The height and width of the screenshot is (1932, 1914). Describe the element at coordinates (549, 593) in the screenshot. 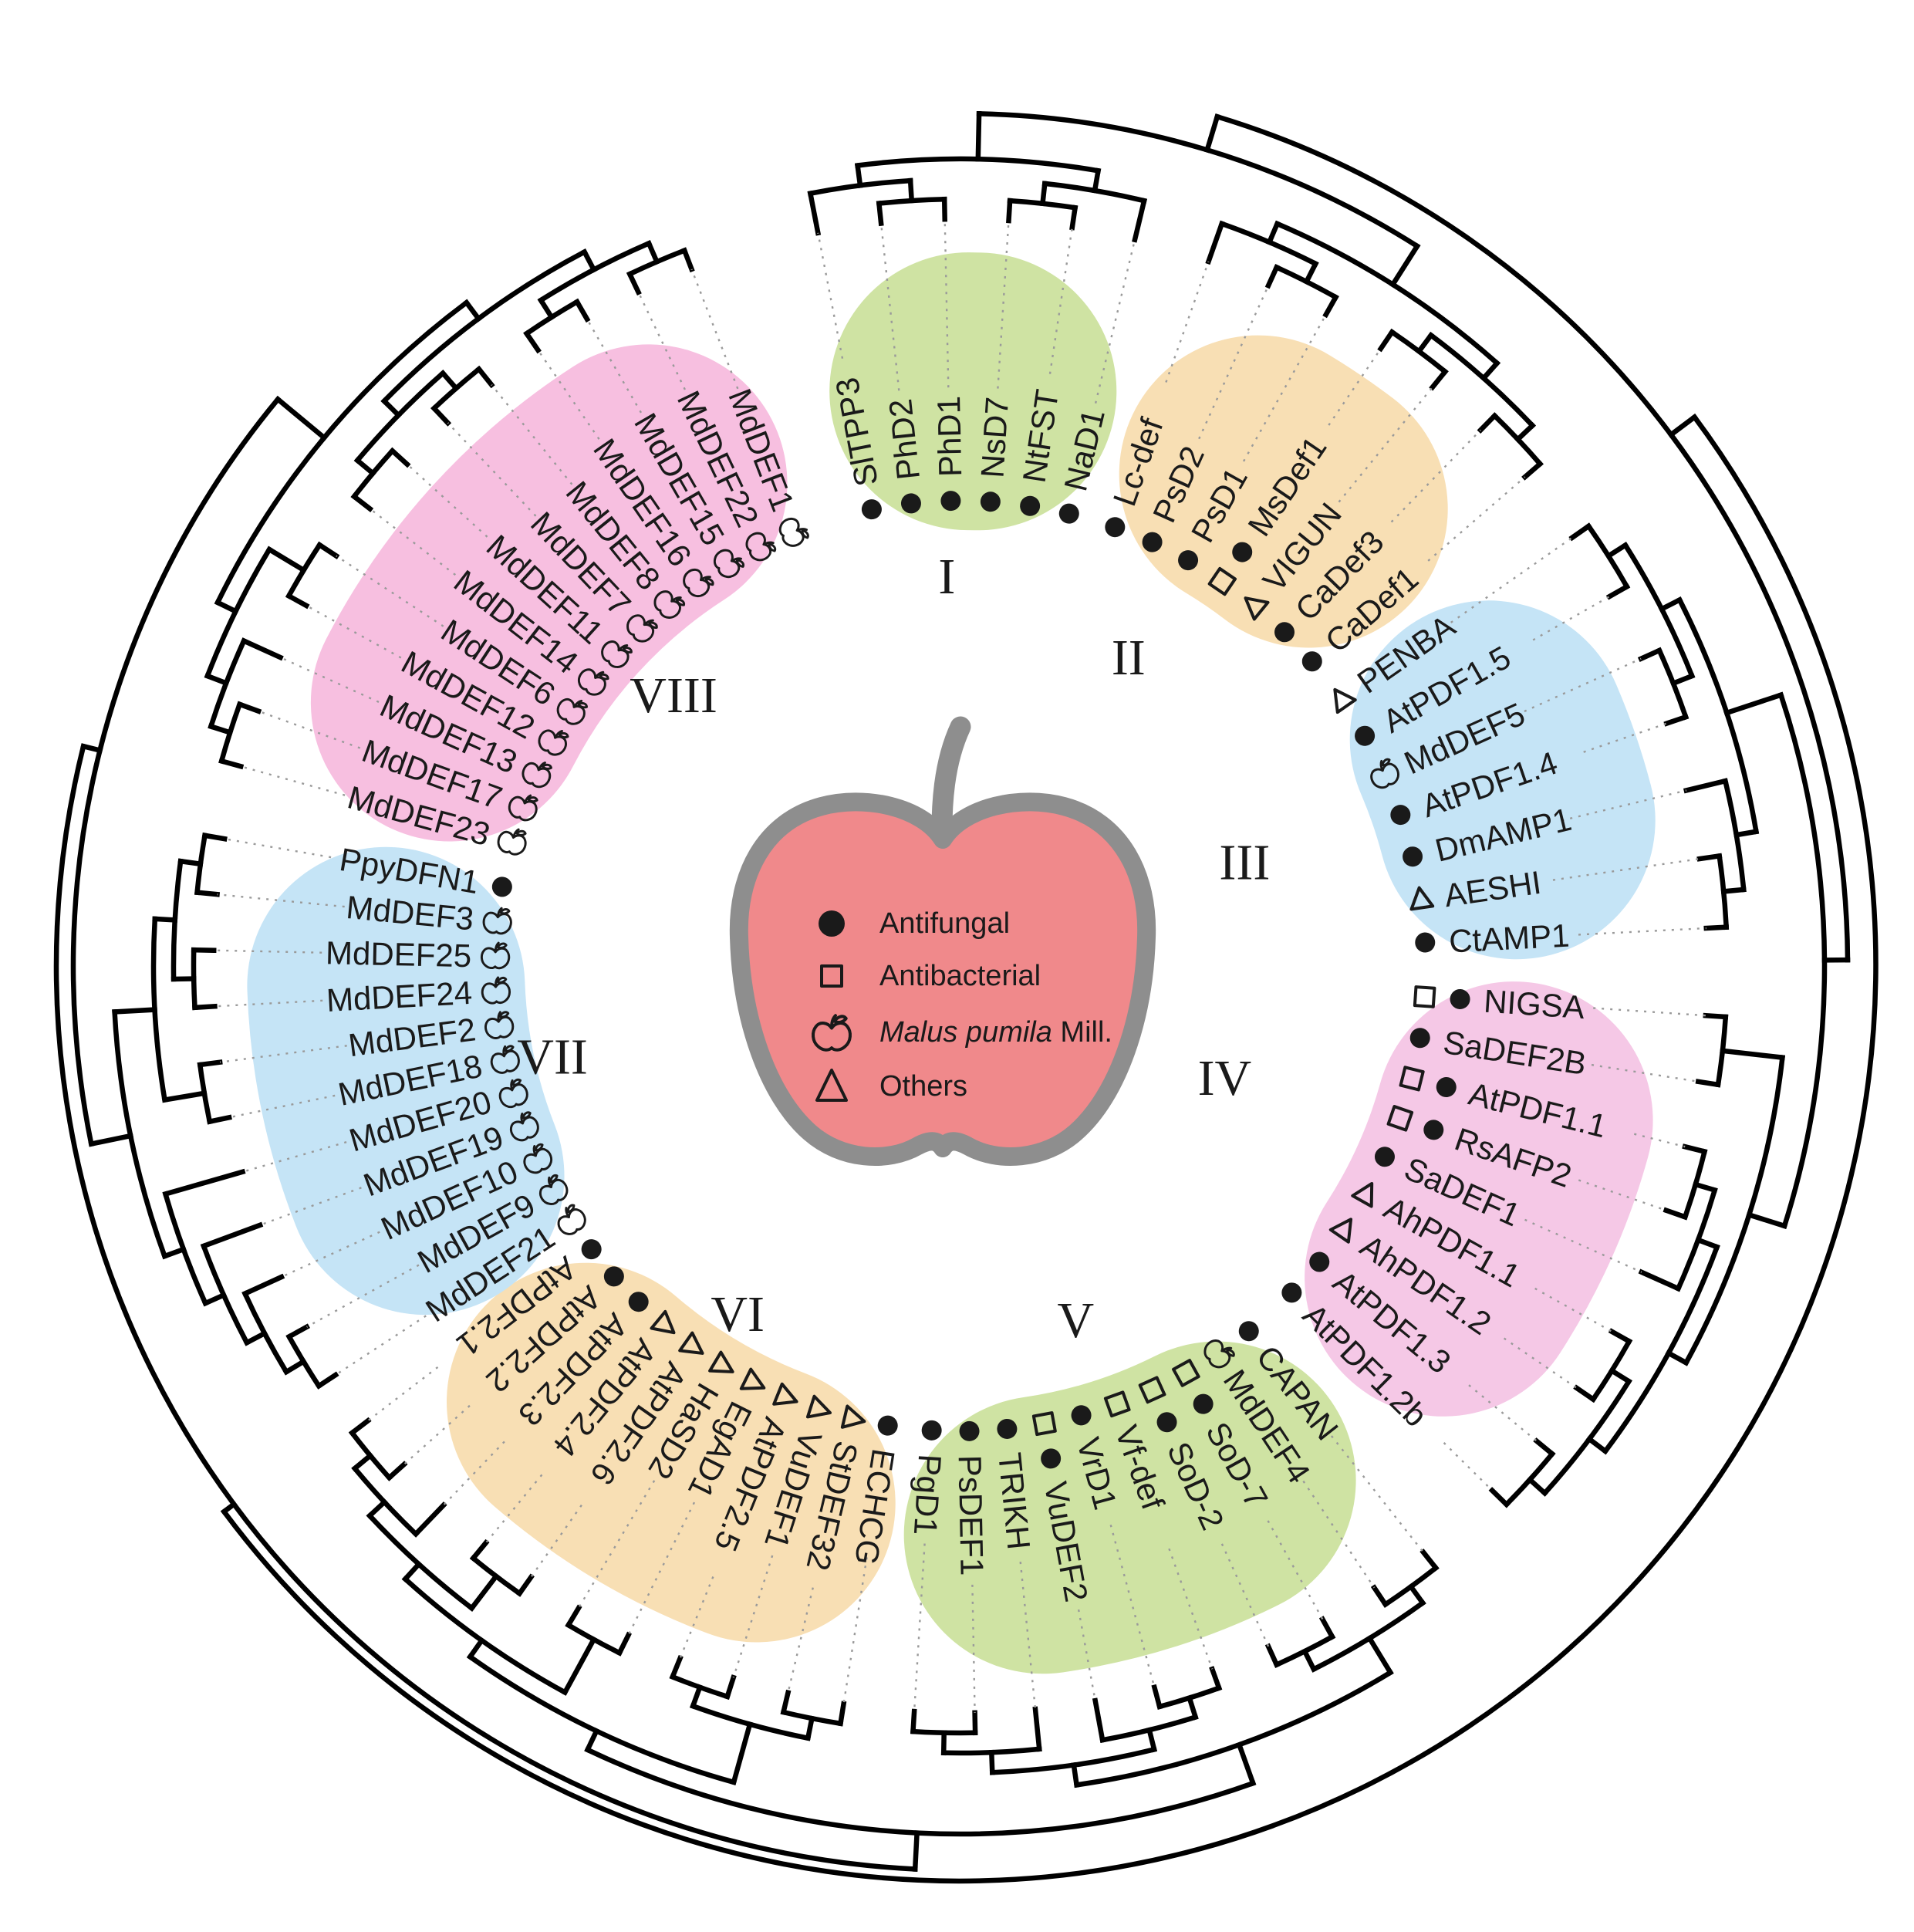

I see `group-blob-VIII` at that location.